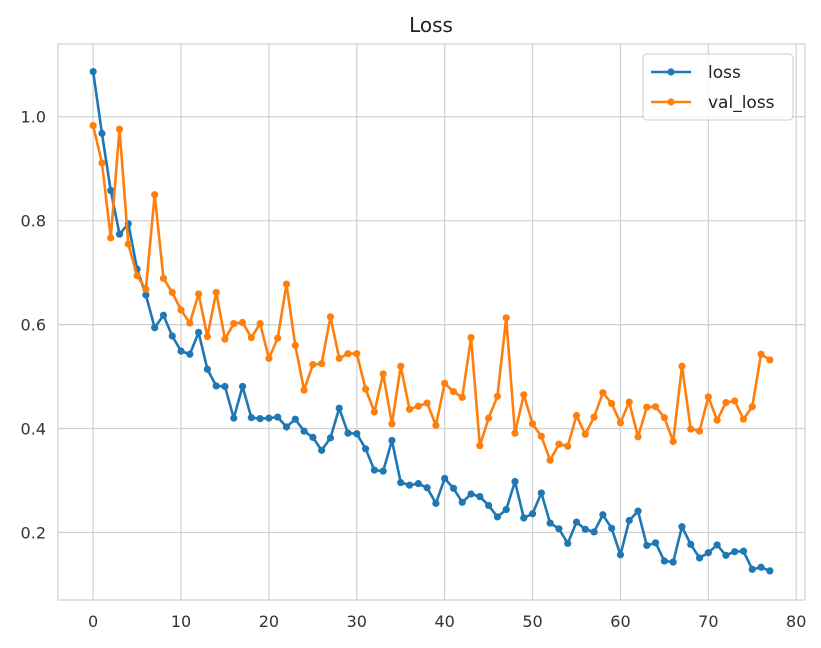  What do you see at coordinates (741, 103) in the screenshot?
I see `legend-val-loss-label: val_loss` at bounding box center [741, 103].